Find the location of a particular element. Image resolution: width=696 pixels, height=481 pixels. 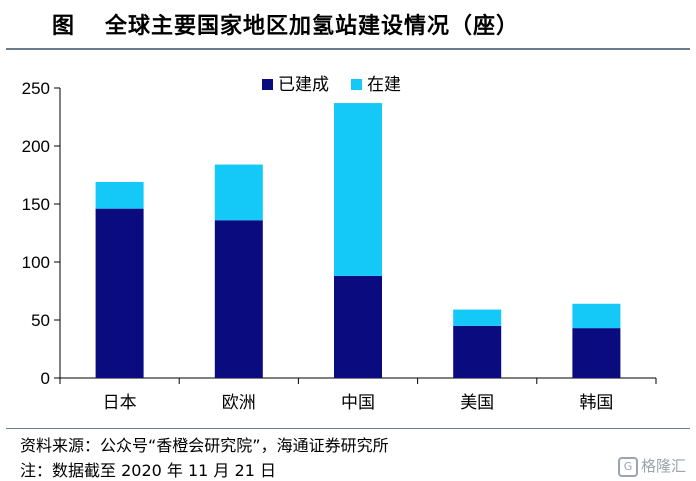

y-tick-label: 150 is located at coordinates (36, 204).